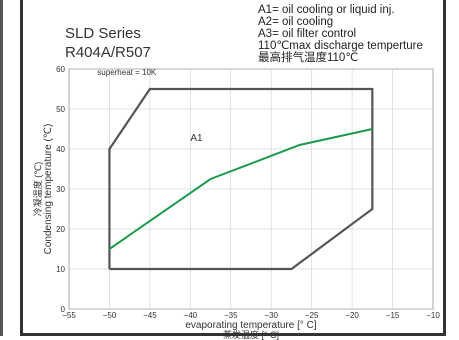  What do you see at coordinates (271, 315) in the screenshot?
I see `x-tick-label: −30` at bounding box center [271, 315].